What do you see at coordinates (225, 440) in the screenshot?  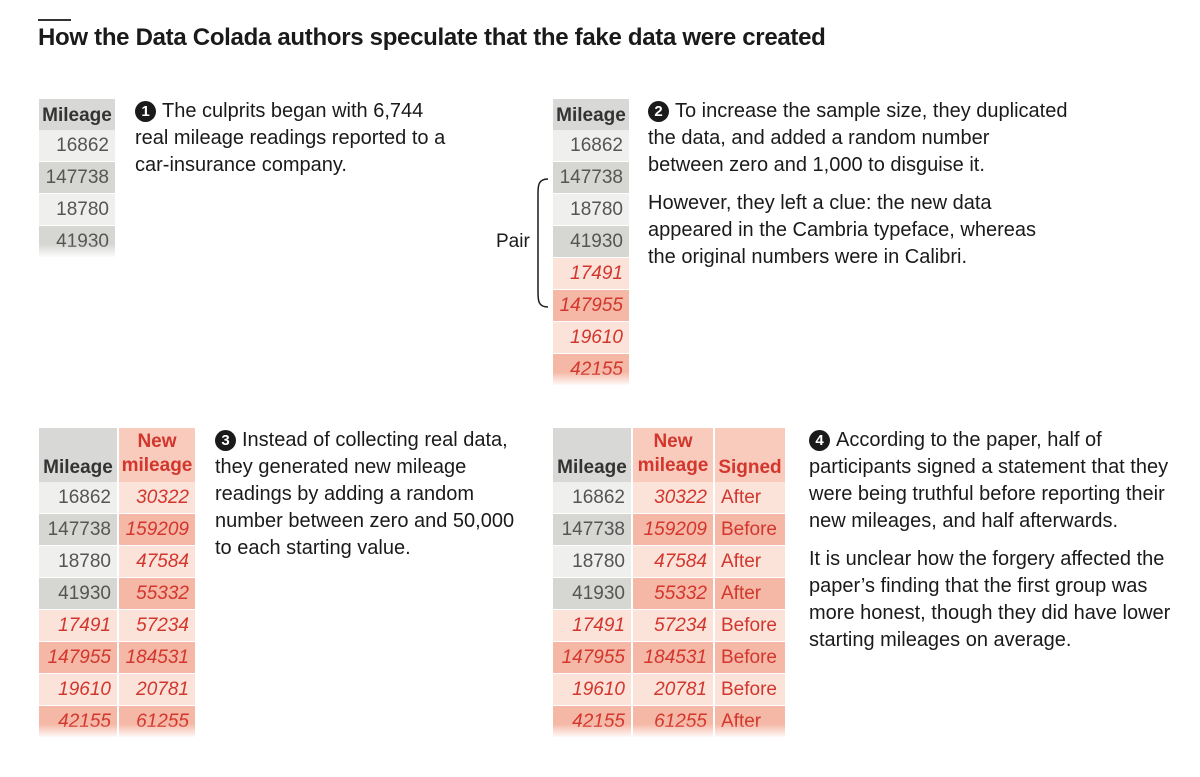 I see `step-3-badge: 3` at bounding box center [225, 440].